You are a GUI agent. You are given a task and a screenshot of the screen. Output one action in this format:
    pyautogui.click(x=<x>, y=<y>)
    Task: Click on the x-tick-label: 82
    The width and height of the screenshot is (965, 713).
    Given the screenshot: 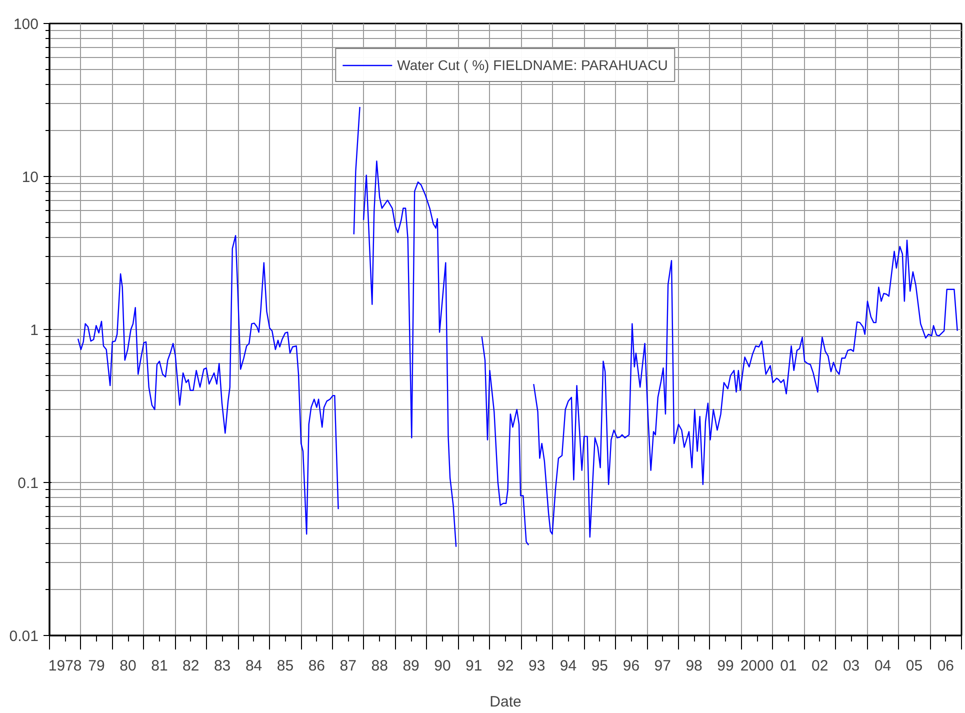 What is the action you would take?
    pyautogui.click(x=191, y=666)
    